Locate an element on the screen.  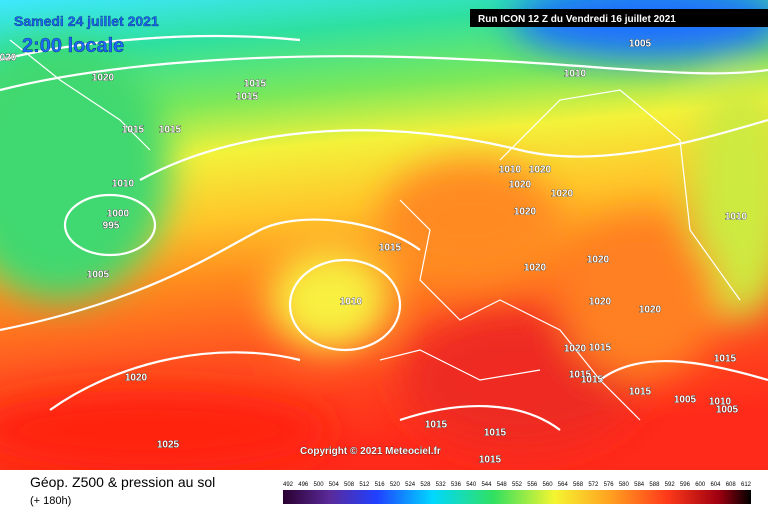
scale-label: 612 is located at coordinates (746, 485).